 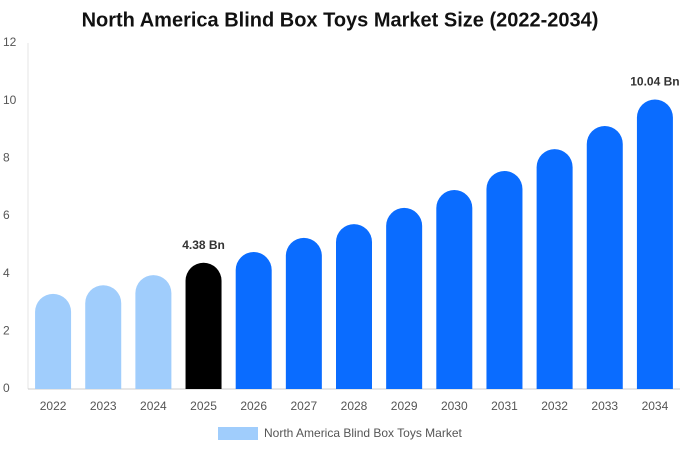 What do you see at coordinates (404, 406) in the screenshot?
I see `x-tick-label: 2029` at bounding box center [404, 406].